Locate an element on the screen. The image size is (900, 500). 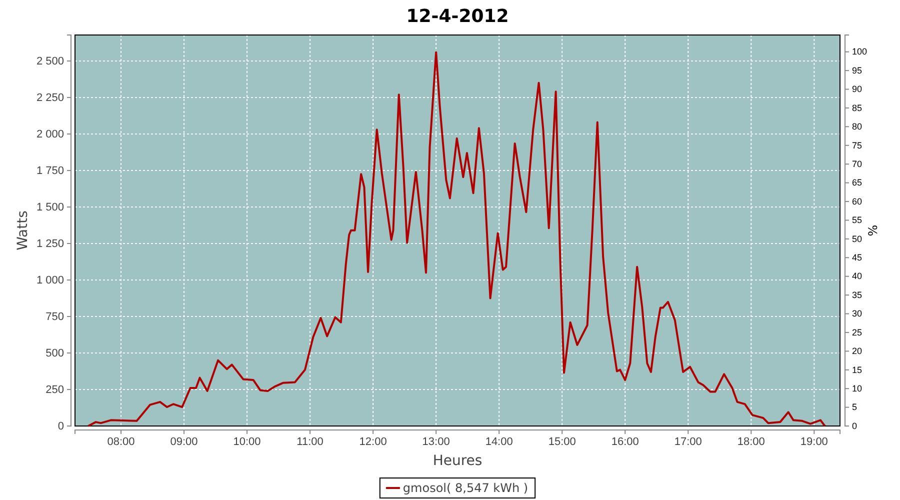
x-tick-label: 14:00 is located at coordinates (499, 442).